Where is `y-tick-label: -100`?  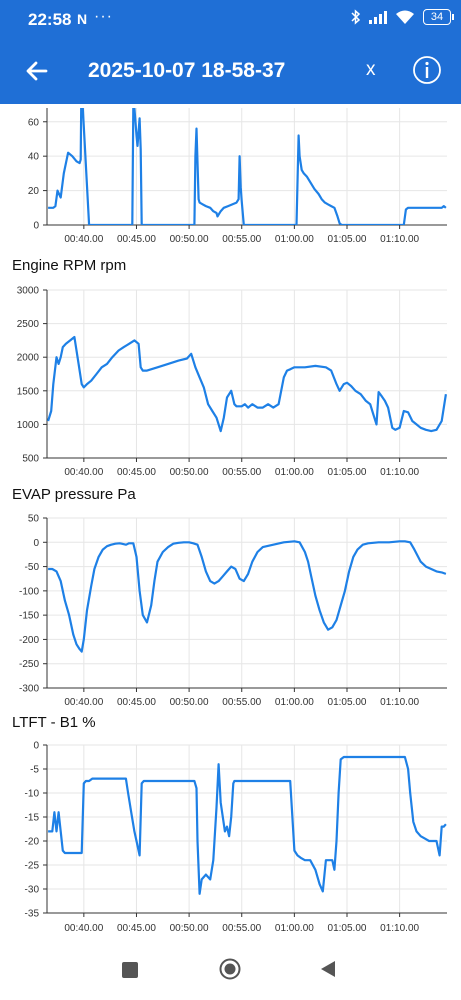 y-tick-label: -100 is located at coordinates (29, 591).